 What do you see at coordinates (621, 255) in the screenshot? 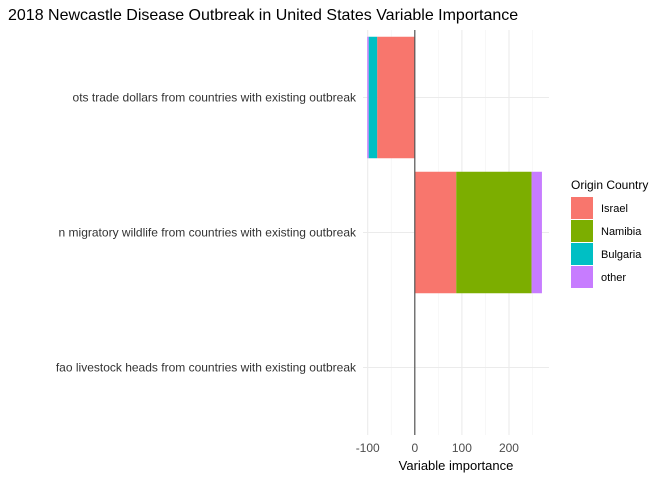
I see `legend-label-bulgaria: Bulgaria` at bounding box center [621, 255].